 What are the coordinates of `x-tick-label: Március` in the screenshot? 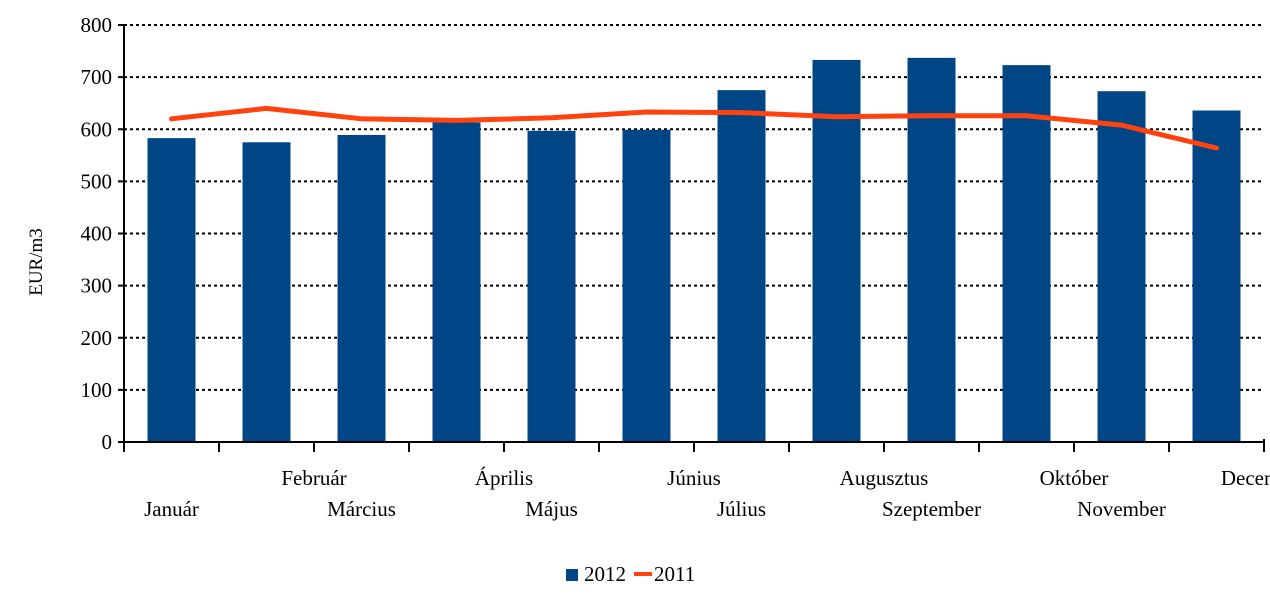 It's located at (361, 509).